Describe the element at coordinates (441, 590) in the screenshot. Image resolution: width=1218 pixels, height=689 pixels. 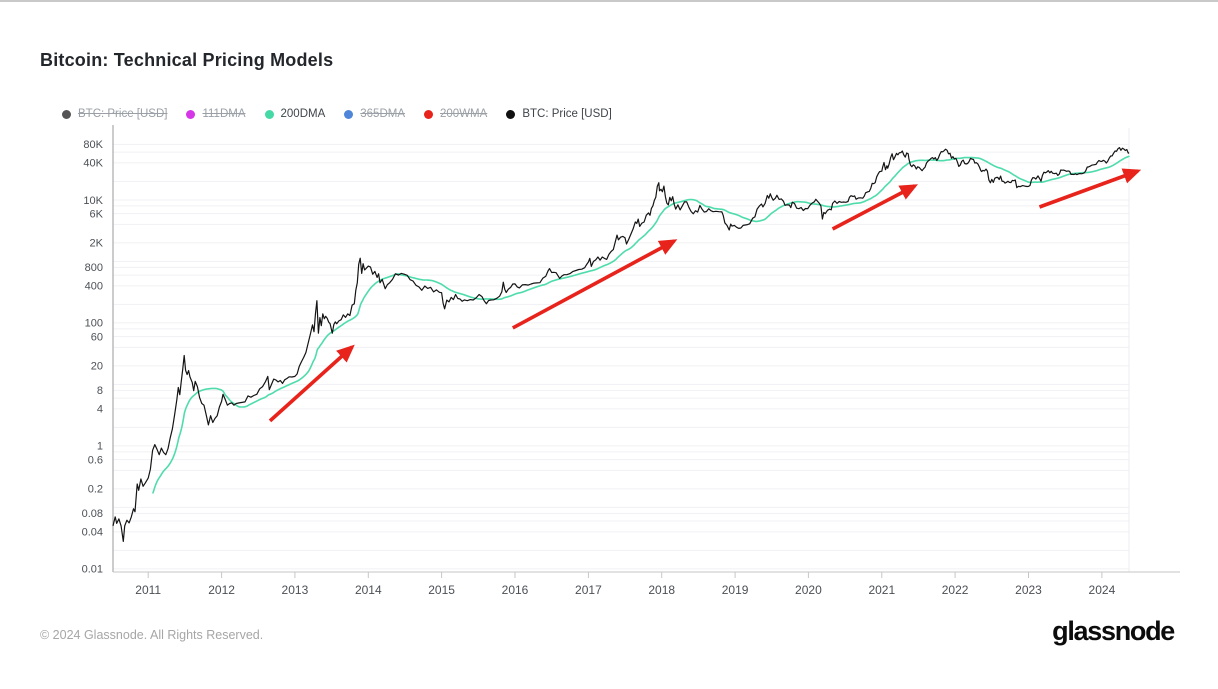
I see `x-tick-label: 2015` at that location.